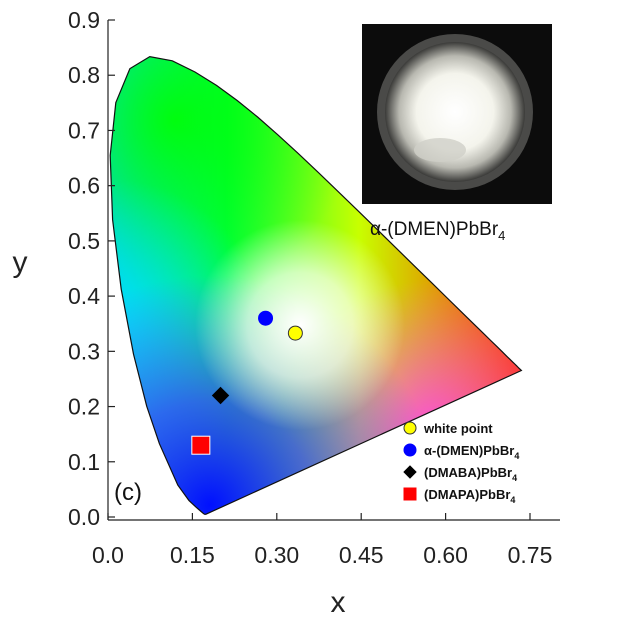 This screenshot has width=618, height=618. Describe the element at coordinates (84, 296) in the screenshot. I see `y-tick-label: 0.4` at that location.